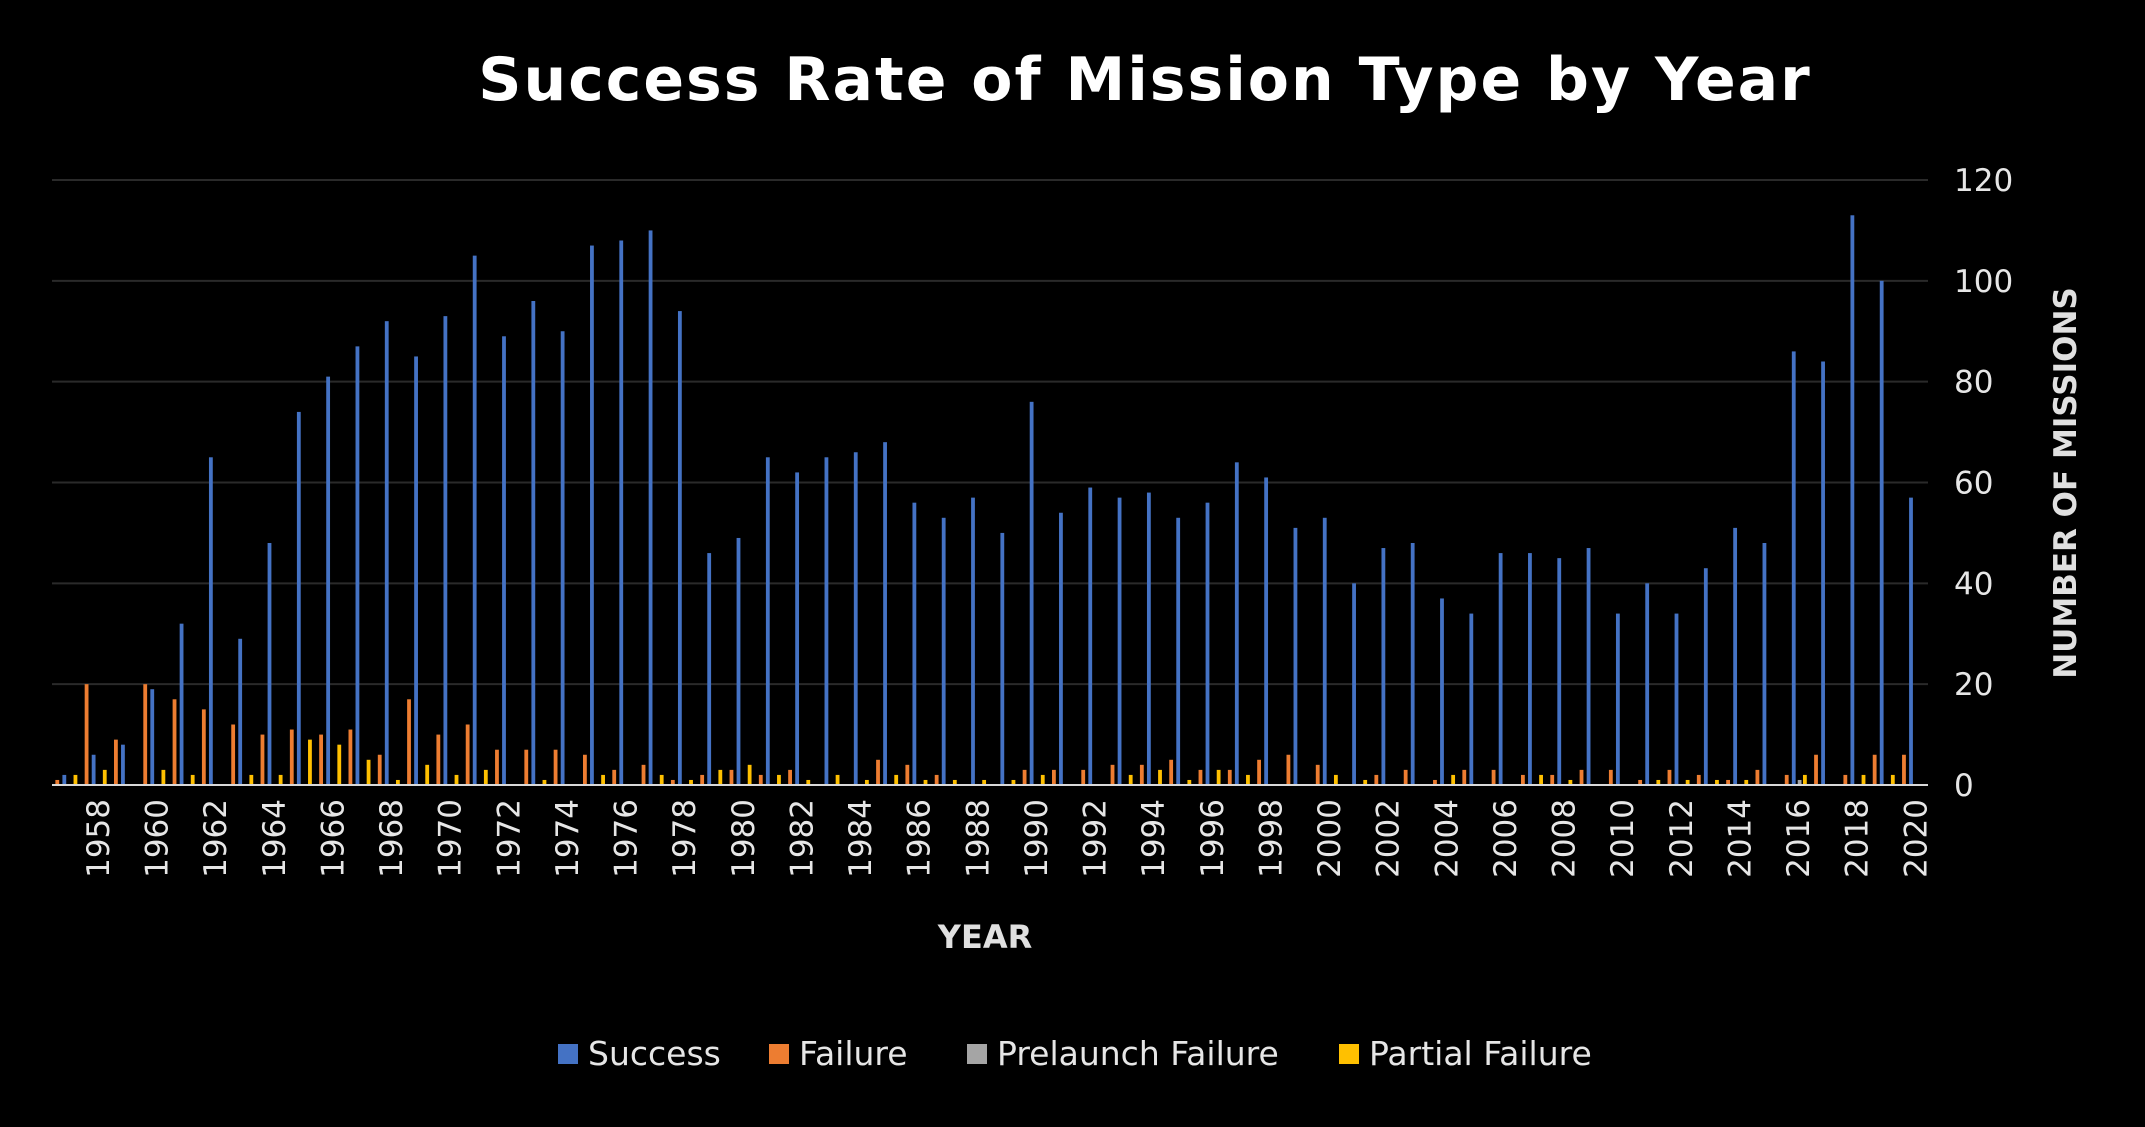  I want to click on x-tick-label: 1988, so click(978, 838).